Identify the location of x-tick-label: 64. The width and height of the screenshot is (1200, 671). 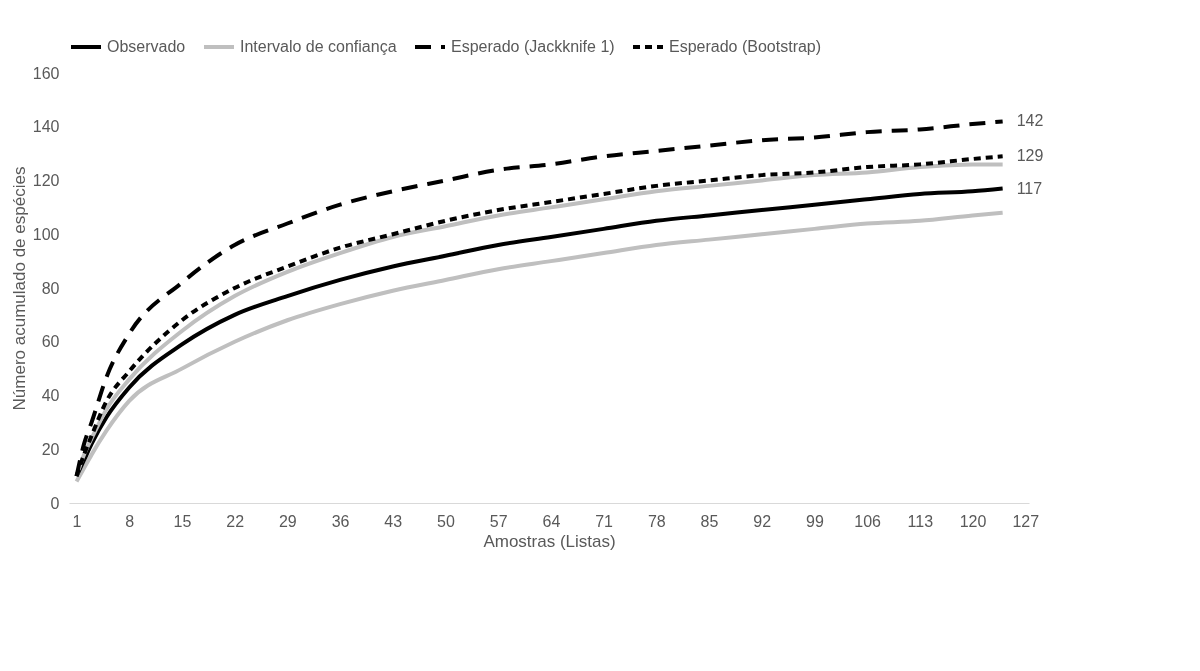
(551, 521).